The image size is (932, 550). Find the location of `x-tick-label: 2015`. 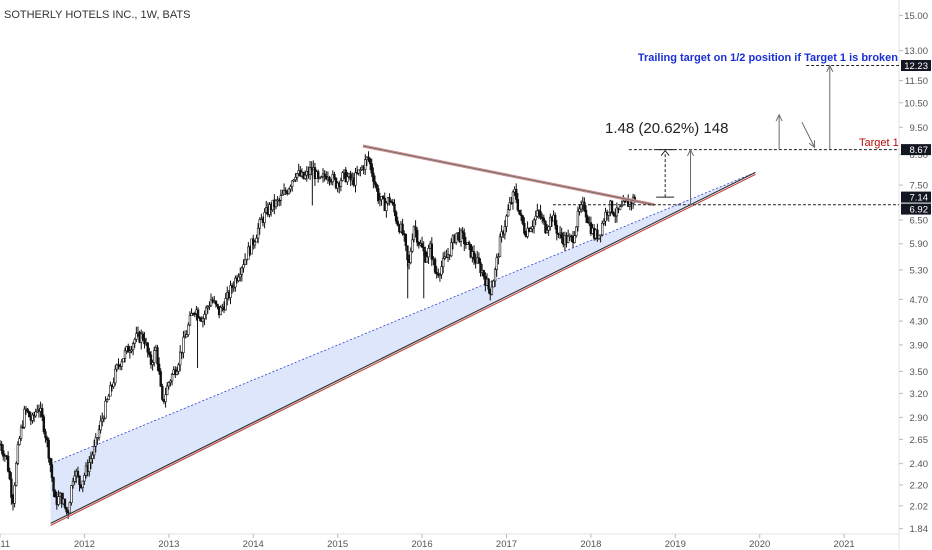

x-tick-label: 2015 is located at coordinates (337, 544).